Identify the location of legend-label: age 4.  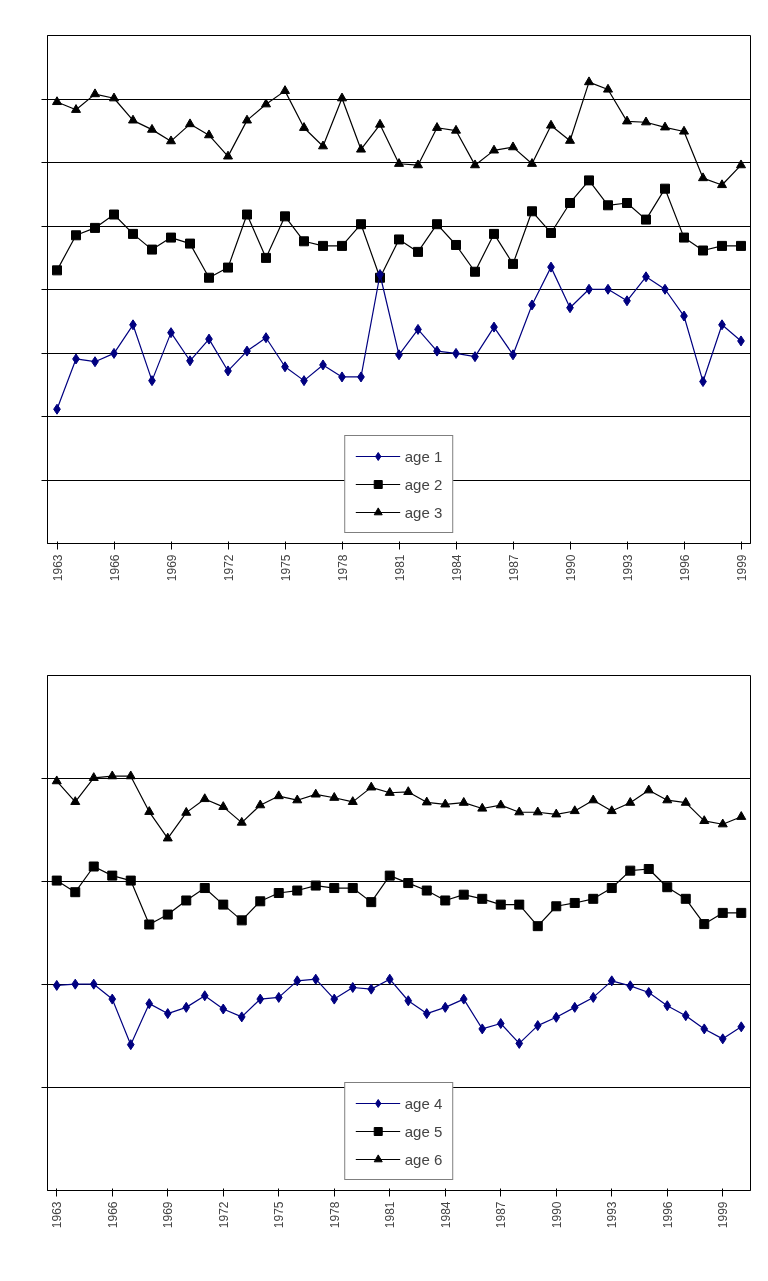
(423, 1103).